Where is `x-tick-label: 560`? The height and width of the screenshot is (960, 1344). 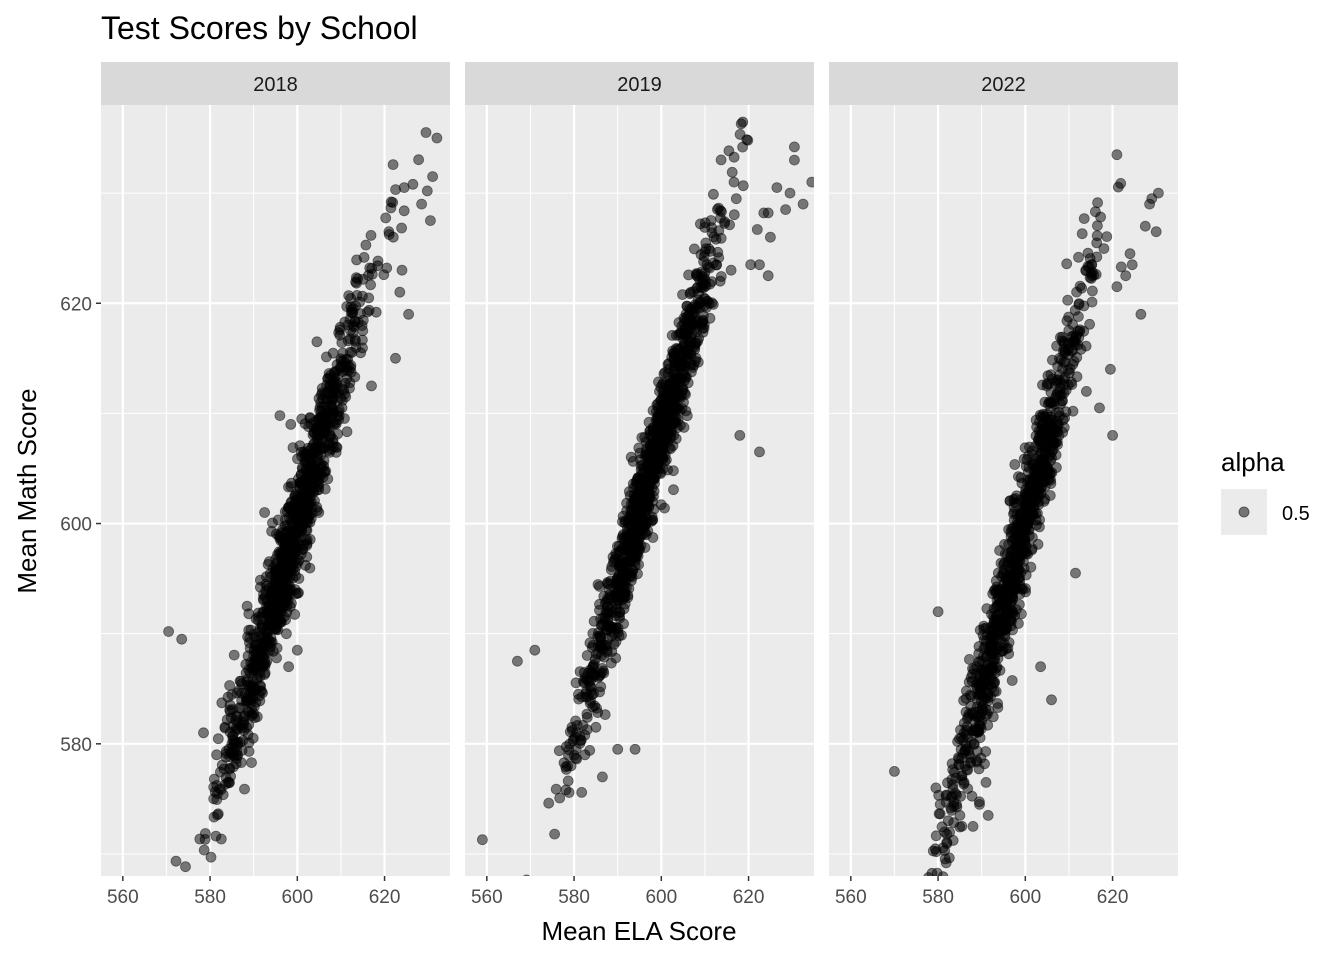
x-tick-label: 560 is located at coordinates (487, 897).